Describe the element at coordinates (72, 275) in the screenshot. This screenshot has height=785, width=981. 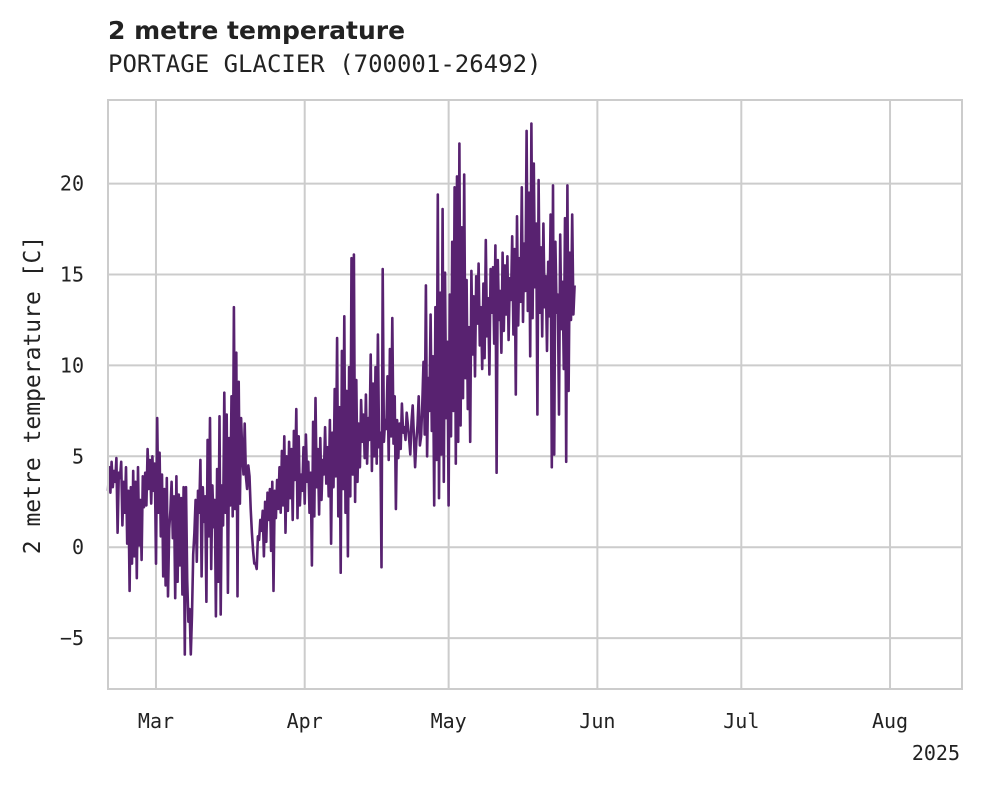
I see `y-tick-label: 15` at that location.